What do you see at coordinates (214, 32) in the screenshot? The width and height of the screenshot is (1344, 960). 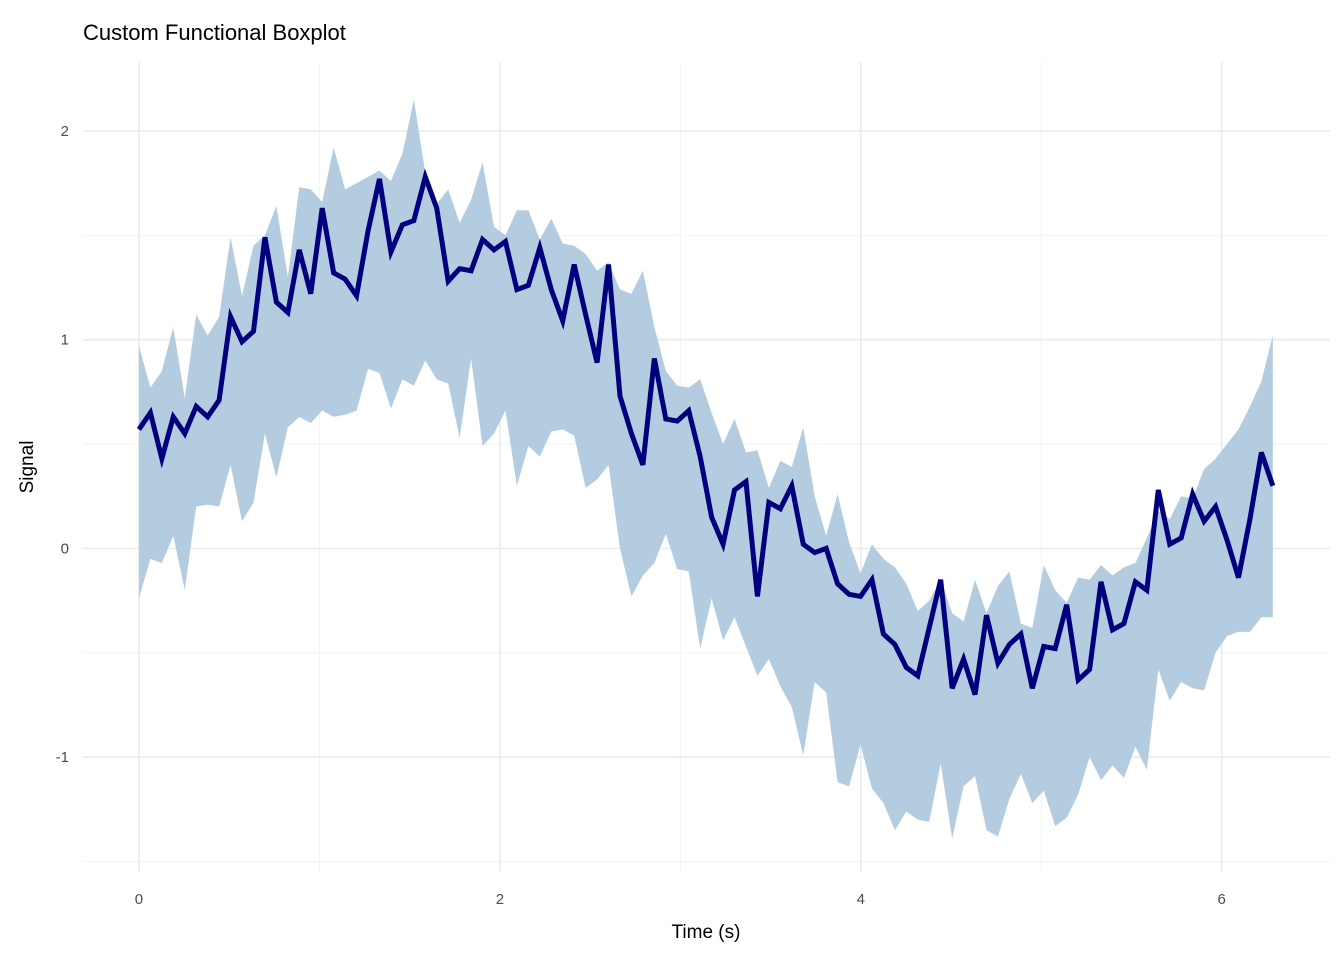 I see `chart-title: Custom Functional Boxplot` at bounding box center [214, 32].